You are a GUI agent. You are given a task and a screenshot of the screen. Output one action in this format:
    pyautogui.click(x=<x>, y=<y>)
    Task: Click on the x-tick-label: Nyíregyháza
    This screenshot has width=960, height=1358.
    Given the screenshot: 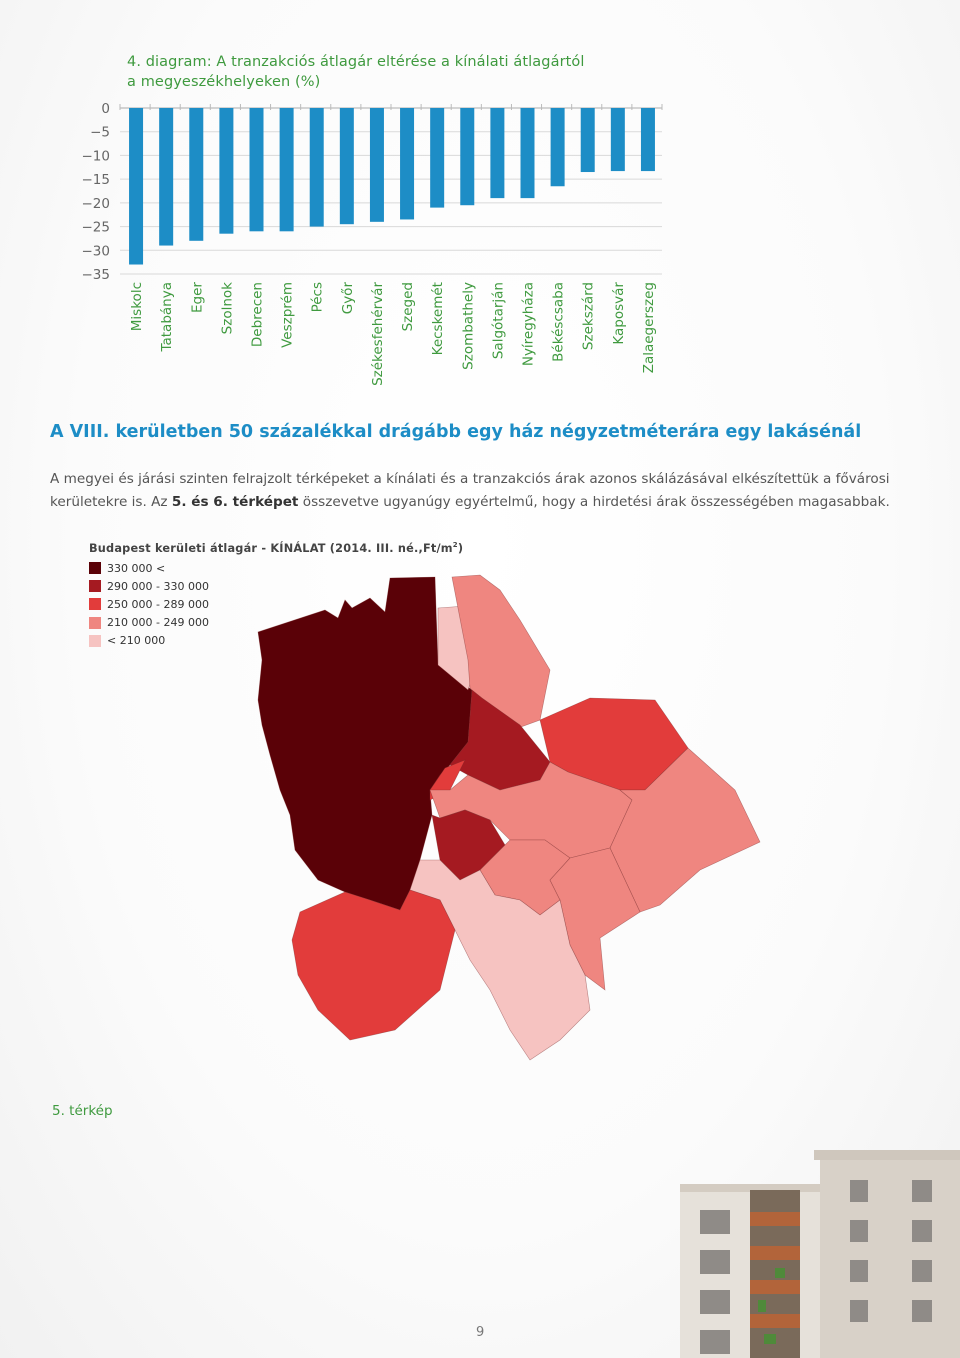 What is the action you would take?
    pyautogui.click(x=529, y=324)
    